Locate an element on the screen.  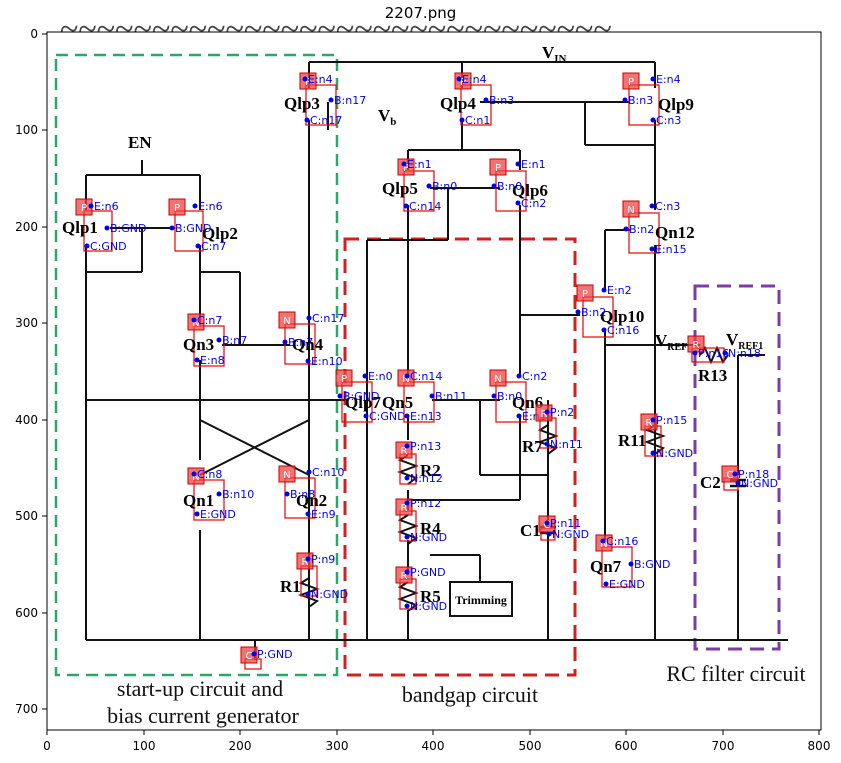
trimming-block is located at coordinates (481, 599).